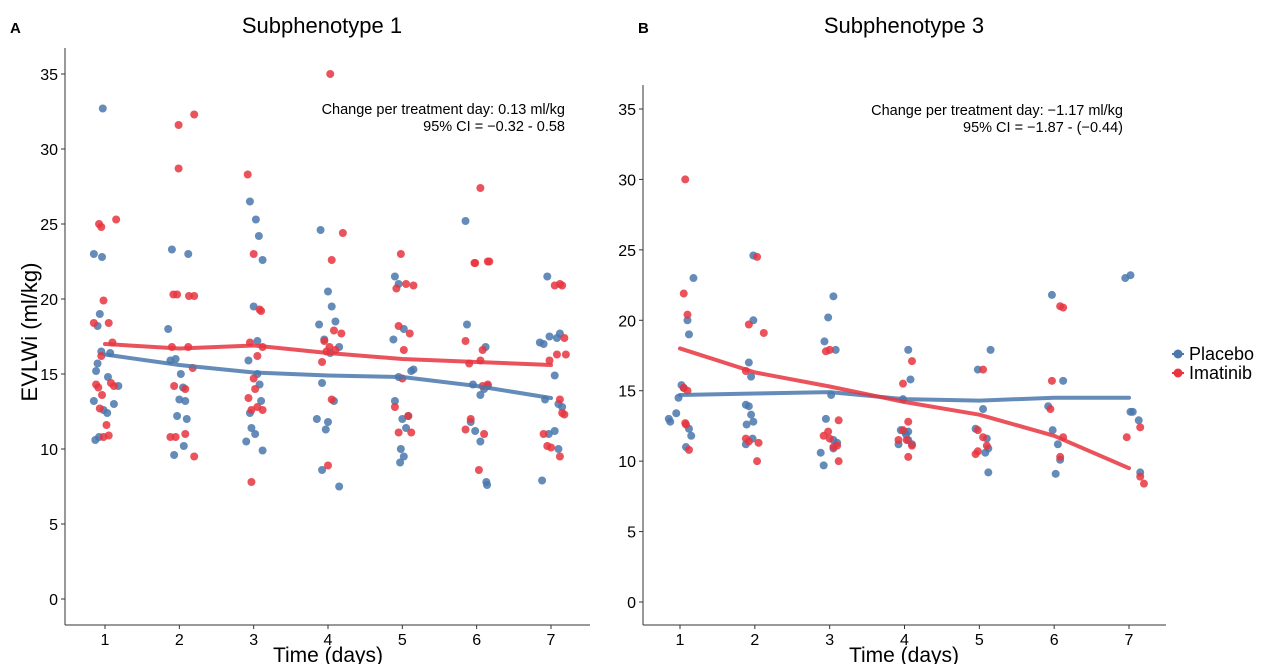  What do you see at coordinates (328, 376) in the screenshot?
I see `panel-a-trend-placebo` at bounding box center [328, 376].